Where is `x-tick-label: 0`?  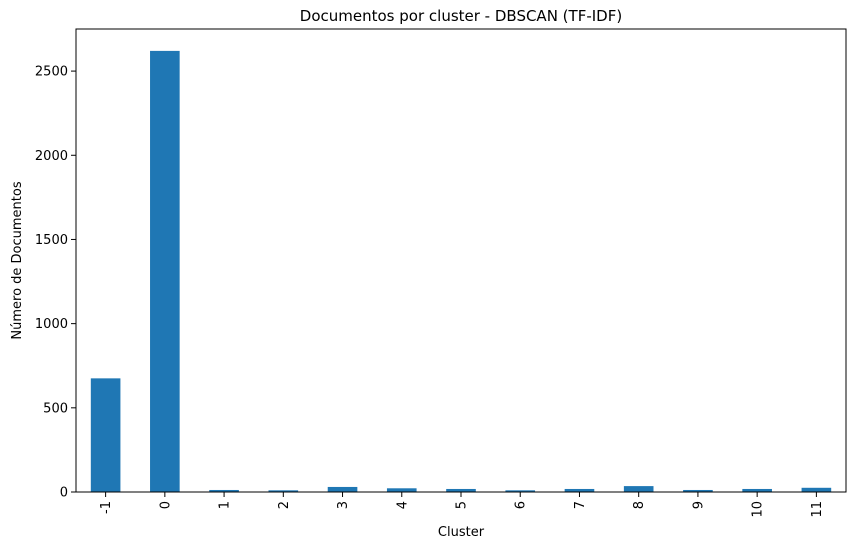 x-tick-label: 0 is located at coordinates (165, 505).